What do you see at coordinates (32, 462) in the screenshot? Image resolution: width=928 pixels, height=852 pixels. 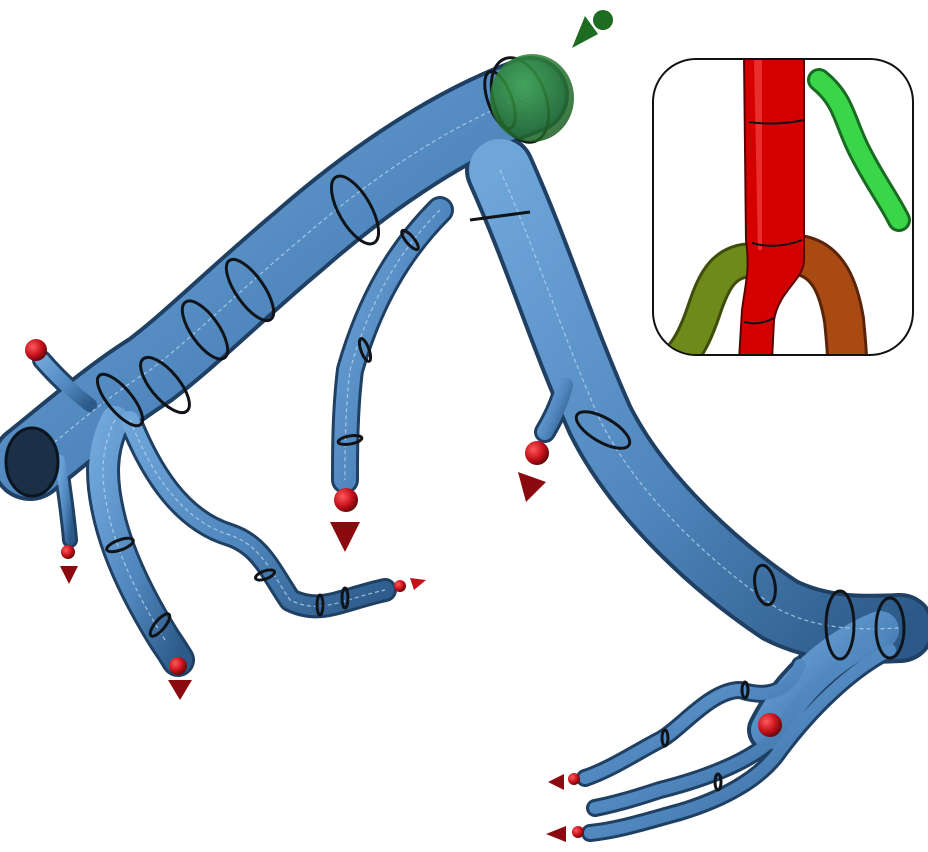 I see `proximal-end-cap` at bounding box center [32, 462].